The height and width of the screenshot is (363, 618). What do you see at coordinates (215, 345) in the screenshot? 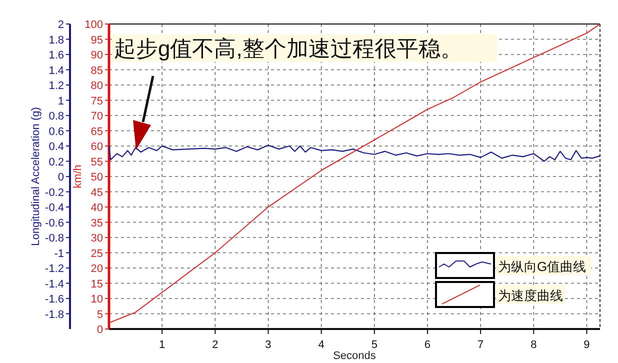
I see `x-tick-label: 2` at bounding box center [215, 345].